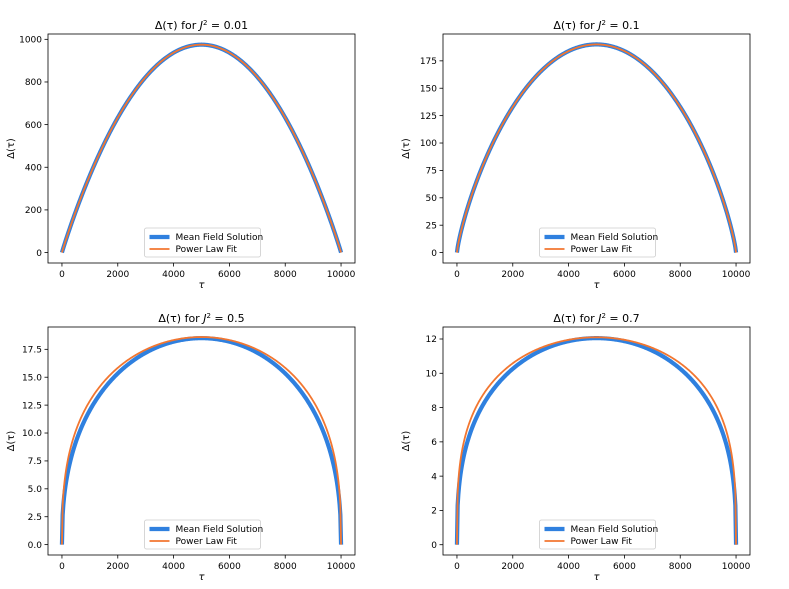 The width and height of the screenshot is (789, 589). What do you see at coordinates (35, 490) in the screenshot?
I see `y-tick-label: 5.0` at bounding box center [35, 490].